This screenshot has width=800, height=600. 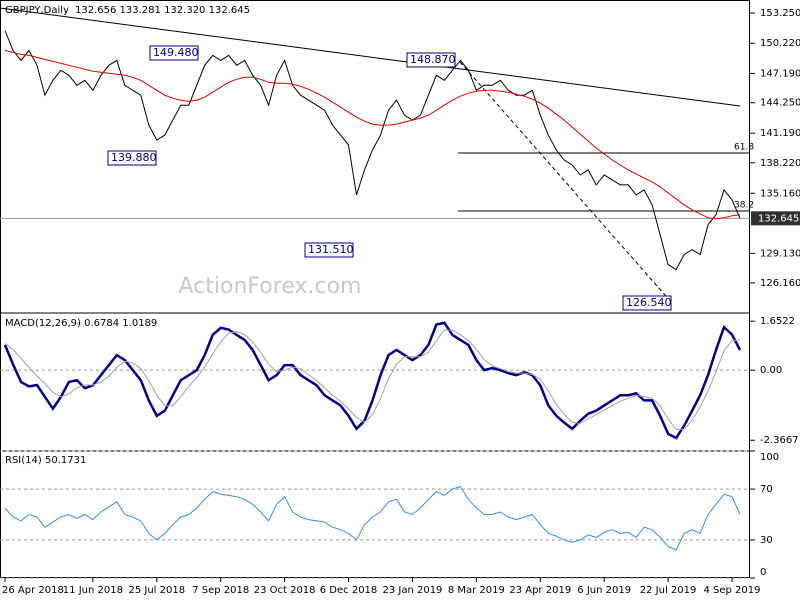 I want to click on x-tick-label: 22 Jul 2019, so click(x=668, y=590).